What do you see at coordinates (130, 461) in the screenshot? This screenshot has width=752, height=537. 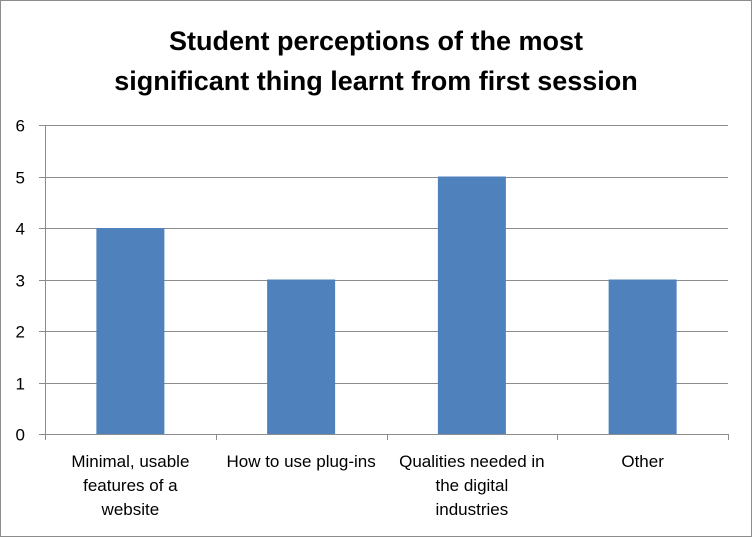 I see `x-tick-label-line: Minimal, usable` at bounding box center [130, 461].